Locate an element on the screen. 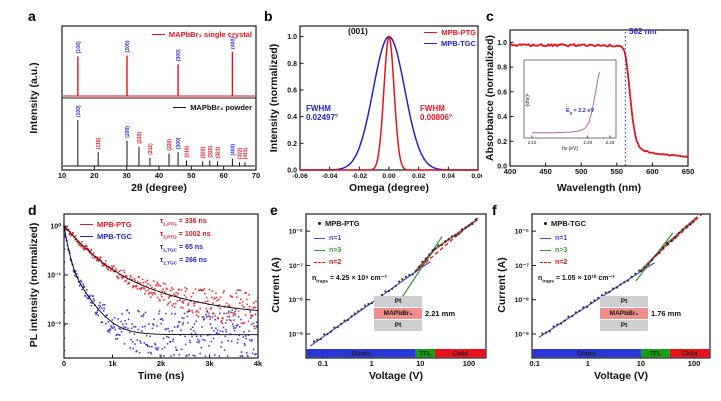  n1-label: n=1 is located at coordinates (335, 238).